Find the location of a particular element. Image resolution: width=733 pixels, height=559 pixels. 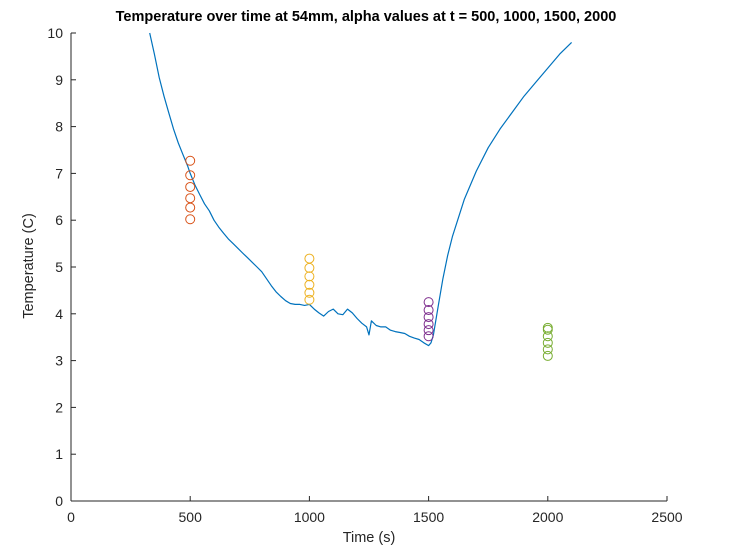

y-tick-label: 8 is located at coordinates (59, 127).